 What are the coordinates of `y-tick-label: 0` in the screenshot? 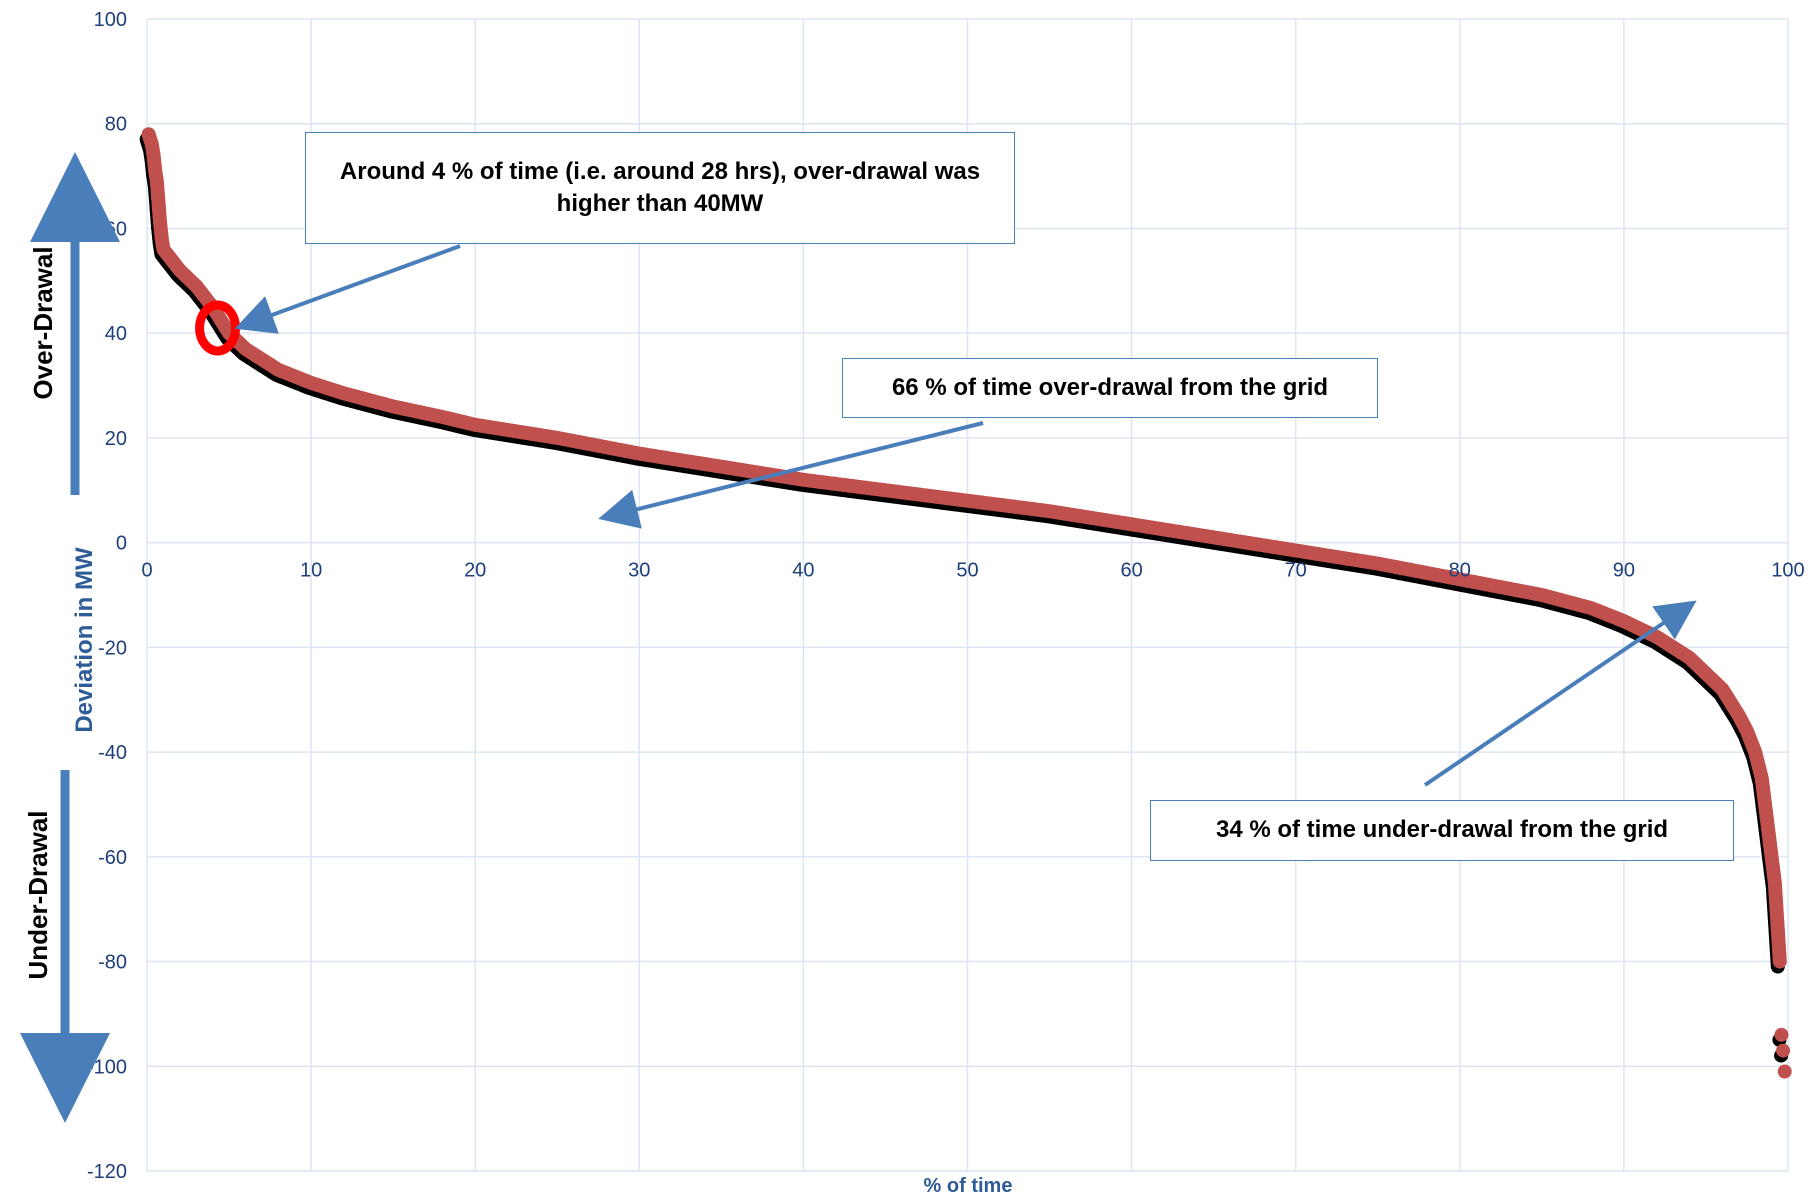 It's located at (121, 544).